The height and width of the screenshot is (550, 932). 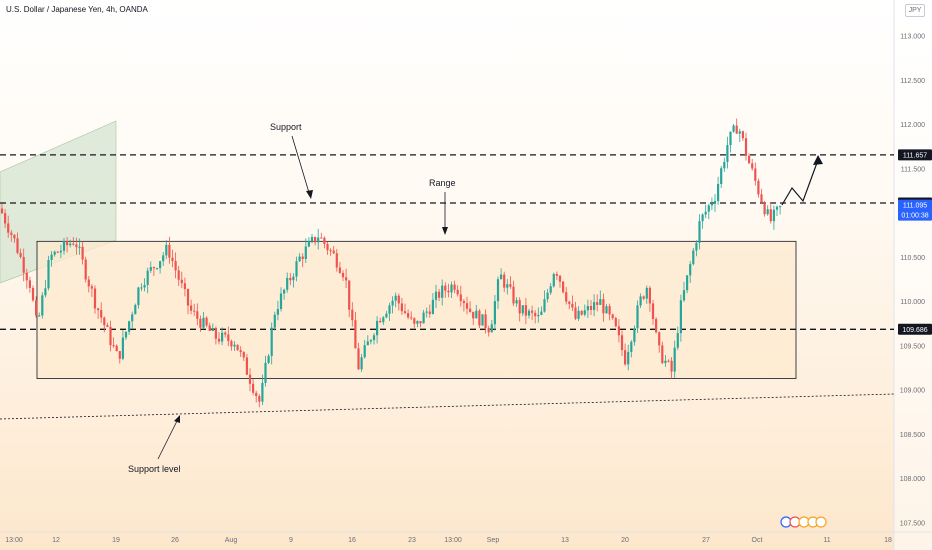 I want to click on event-flag-icon, so click(x=821, y=522).